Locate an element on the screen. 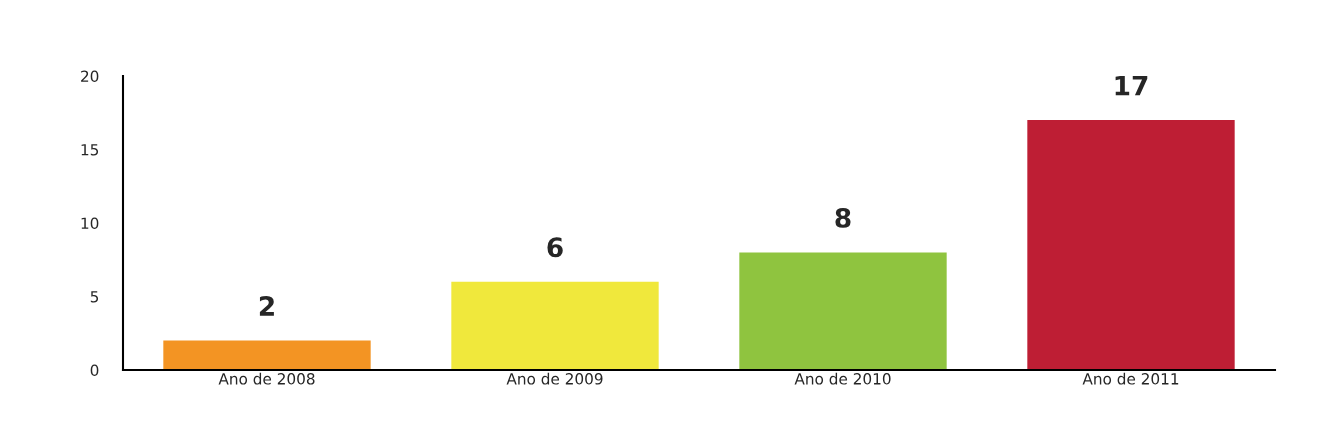  y-tick-label: 0 is located at coordinates (94, 370).